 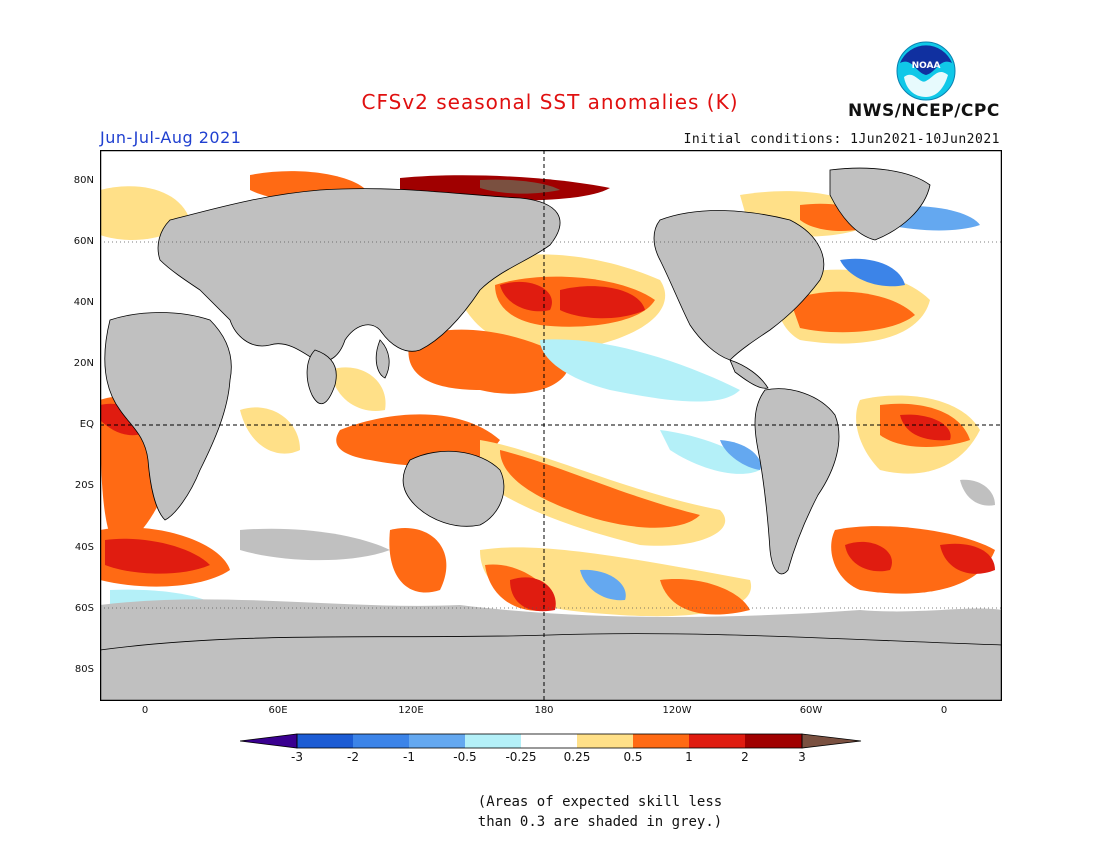 What do you see at coordinates (453, 488) in the screenshot?
I see `australia-land` at bounding box center [453, 488].